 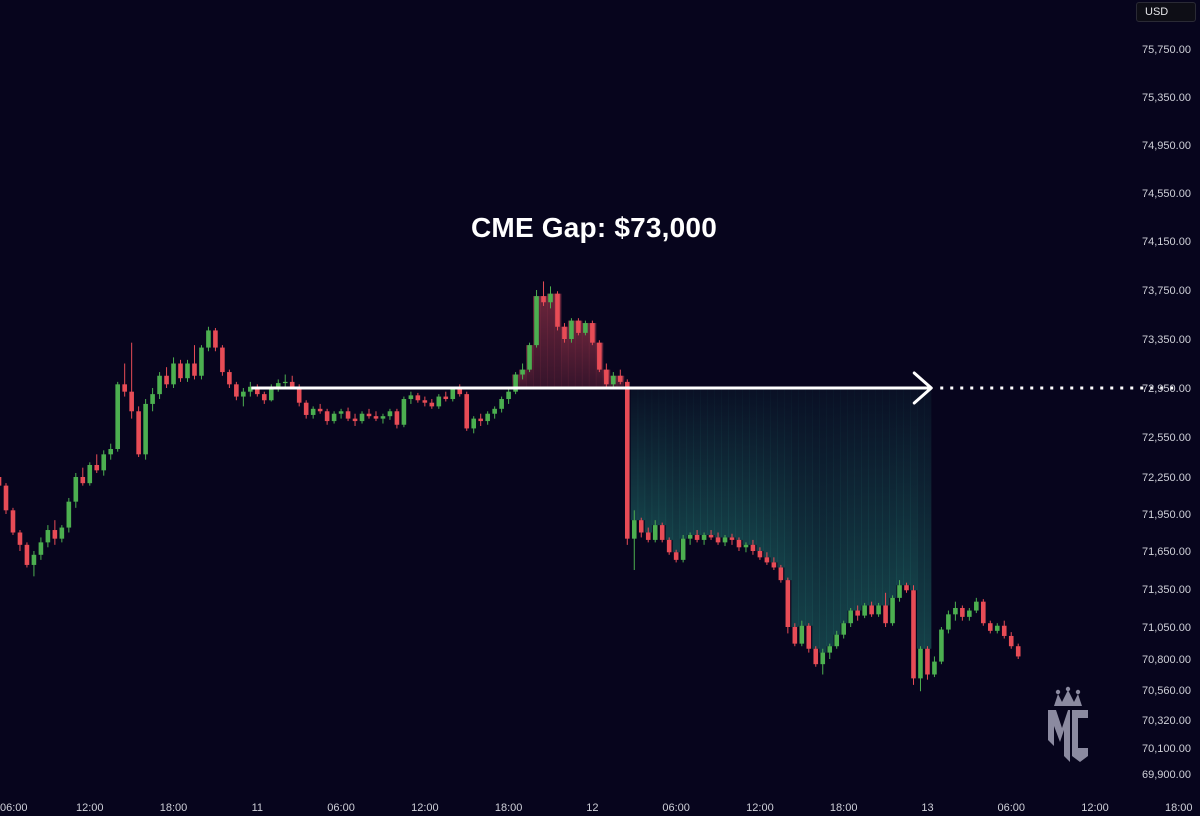 What do you see at coordinates (1166, 515) in the screenshot?
I see `y-tick-label: 71,950.00` at bounding box center [1166, 515].